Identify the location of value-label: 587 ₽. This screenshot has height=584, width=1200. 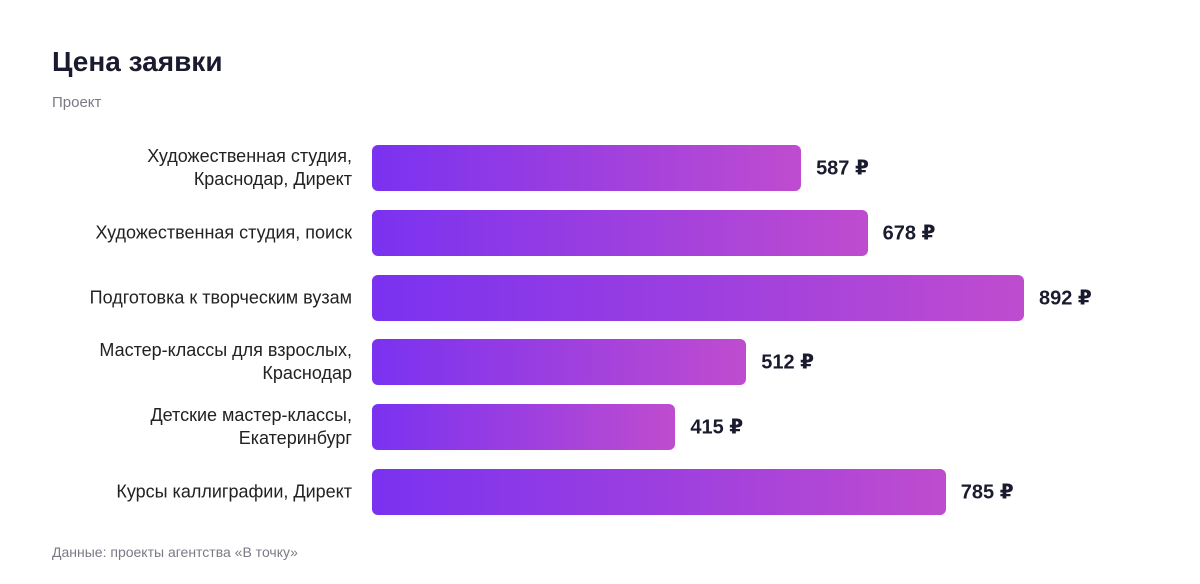
(842, 168).